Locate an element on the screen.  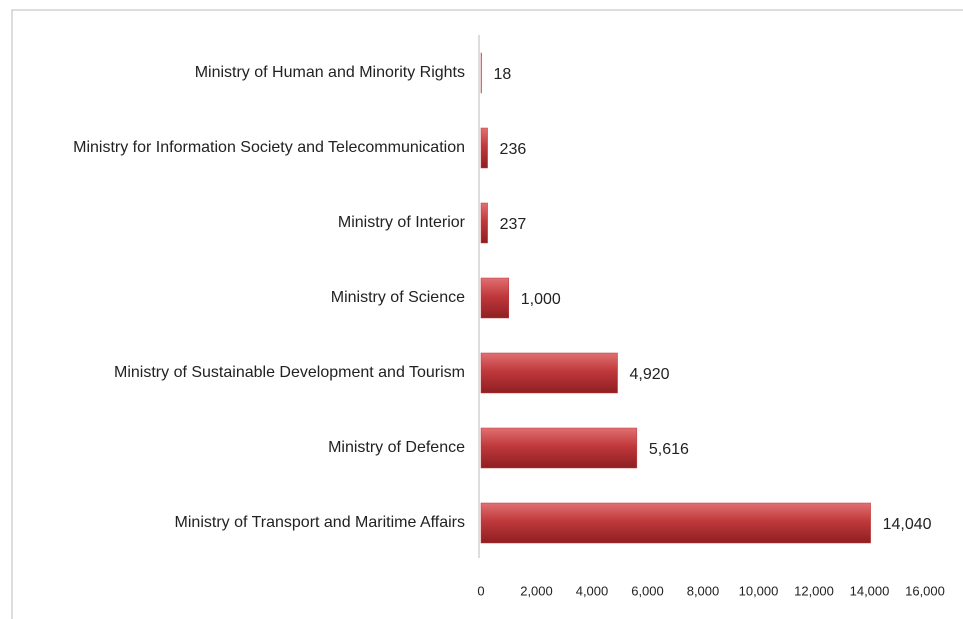
x-tick-label: 0 is located at coordinates (480, 590).